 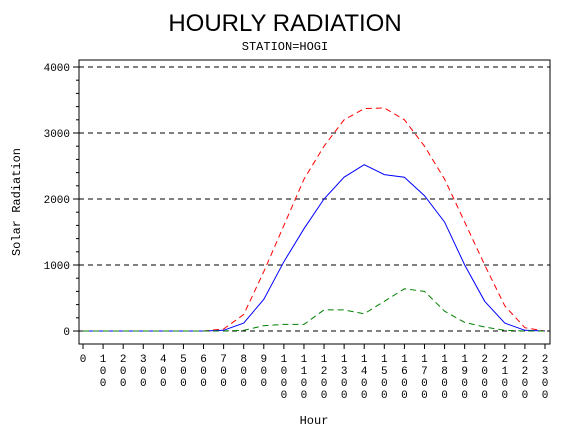 I want to click on y-axis: 0 1000 2000 3000 4000, so click(x=61, y=201).